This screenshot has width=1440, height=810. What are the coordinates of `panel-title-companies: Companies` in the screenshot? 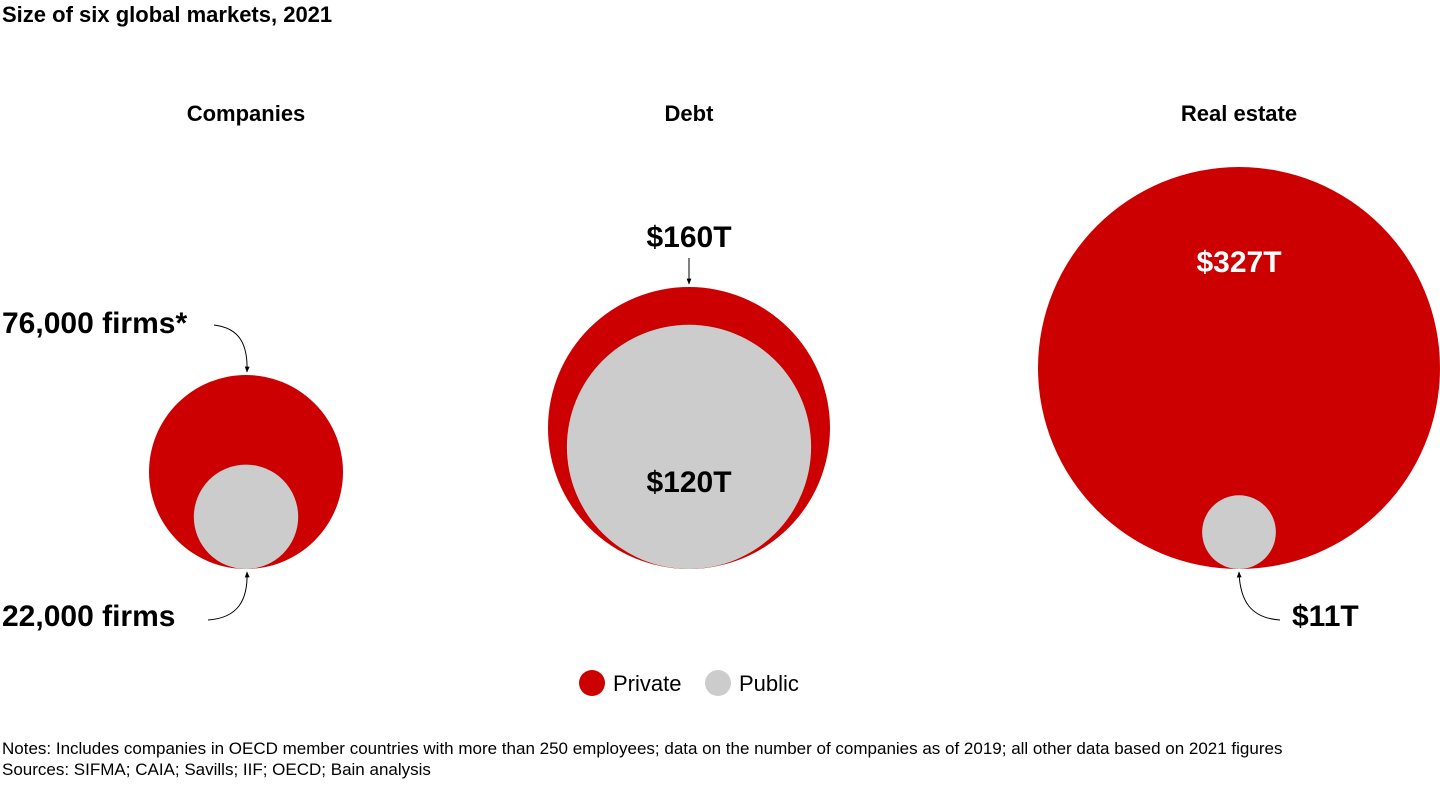 It's located at (246, 113).